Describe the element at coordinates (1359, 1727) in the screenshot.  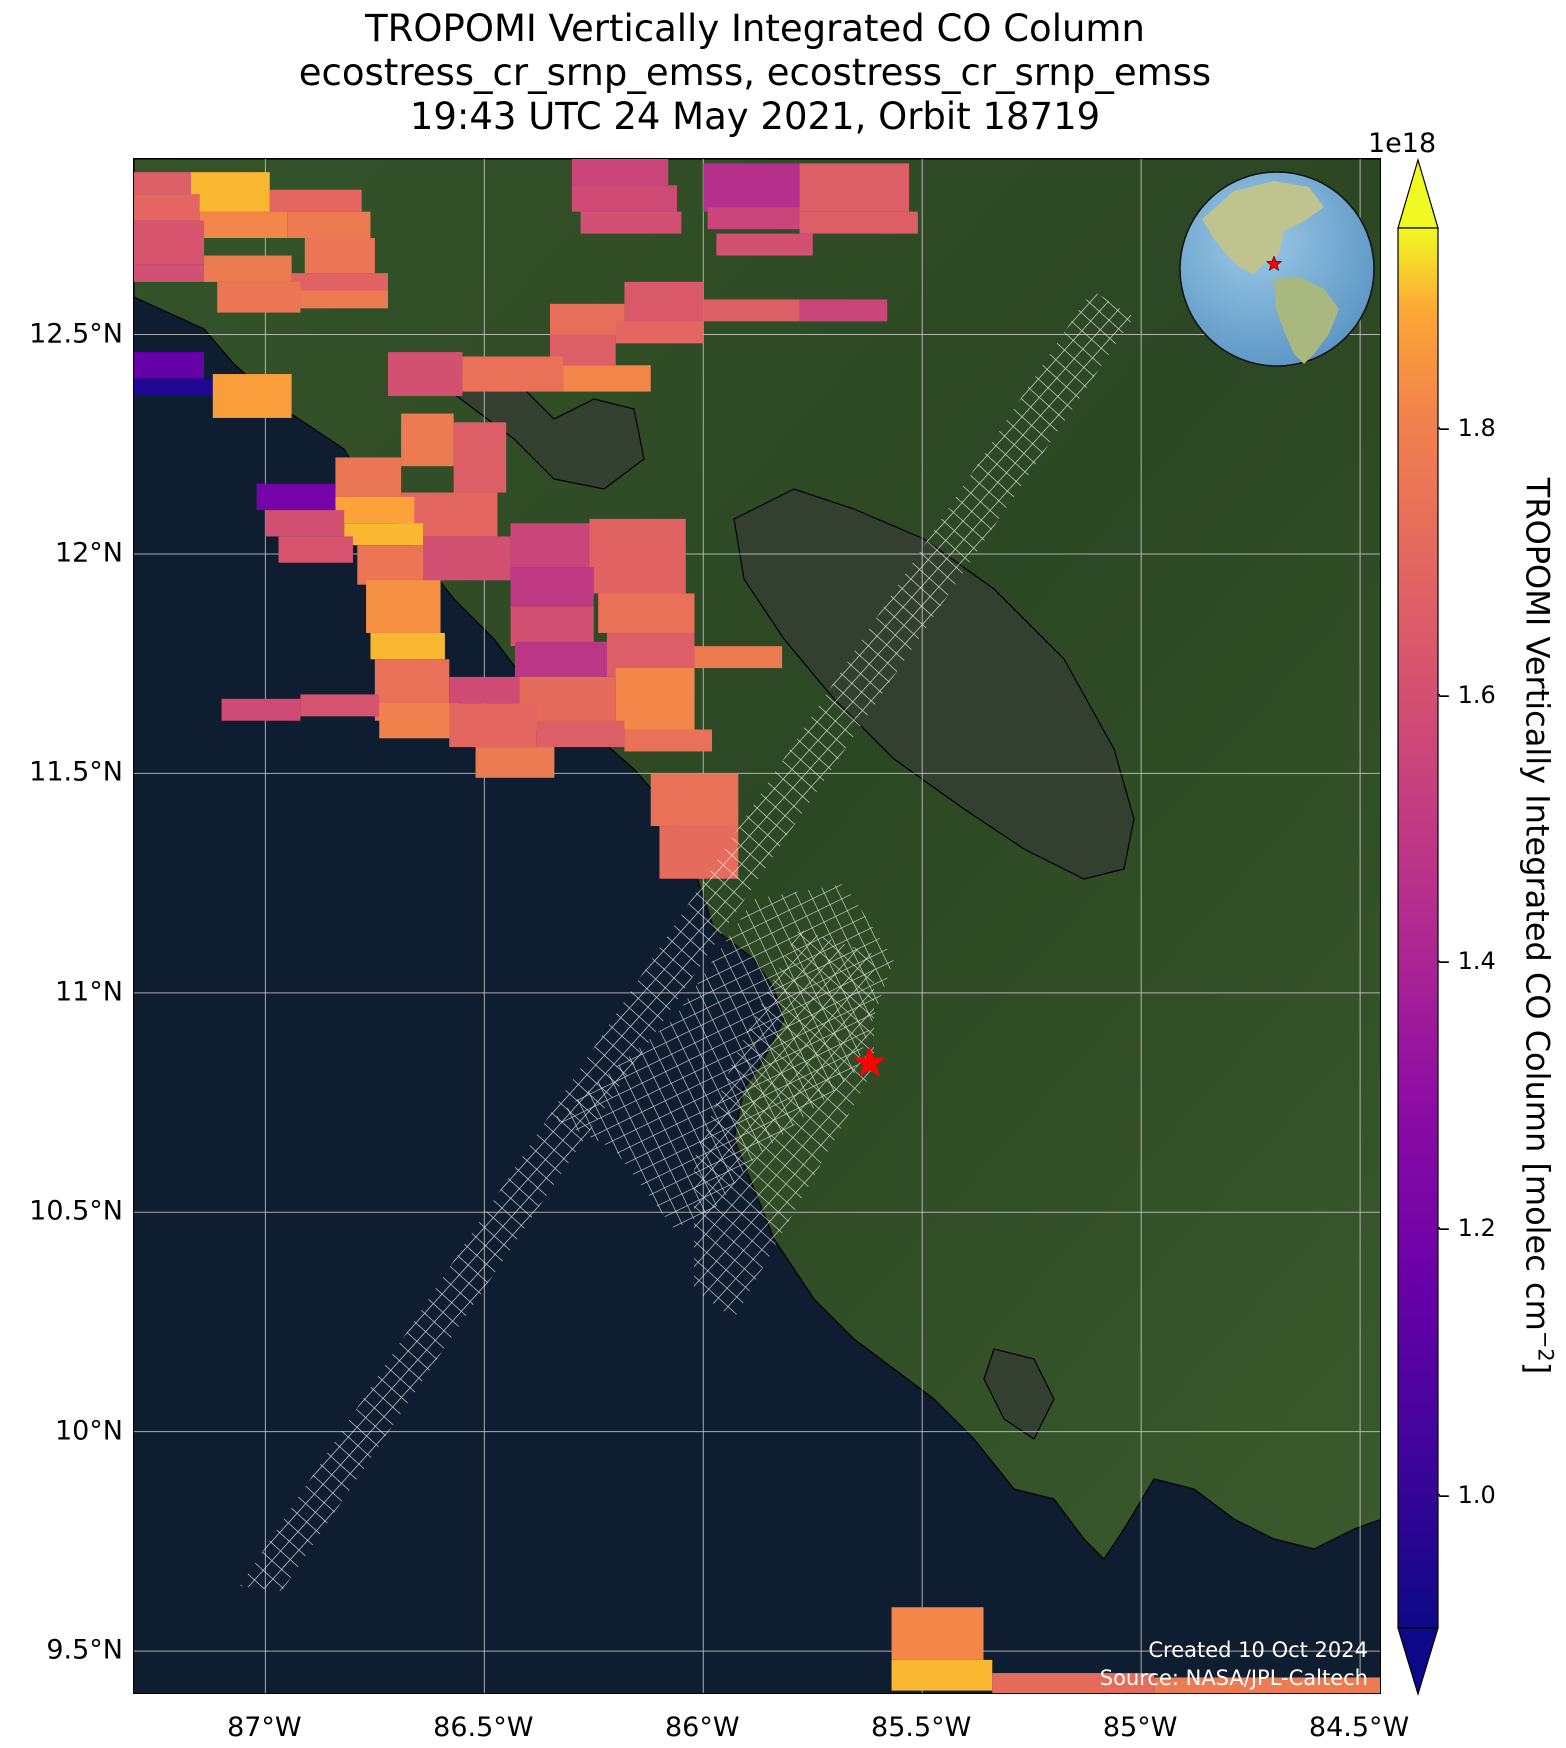
I see `x-tick-label: 84.5°W` at that location.